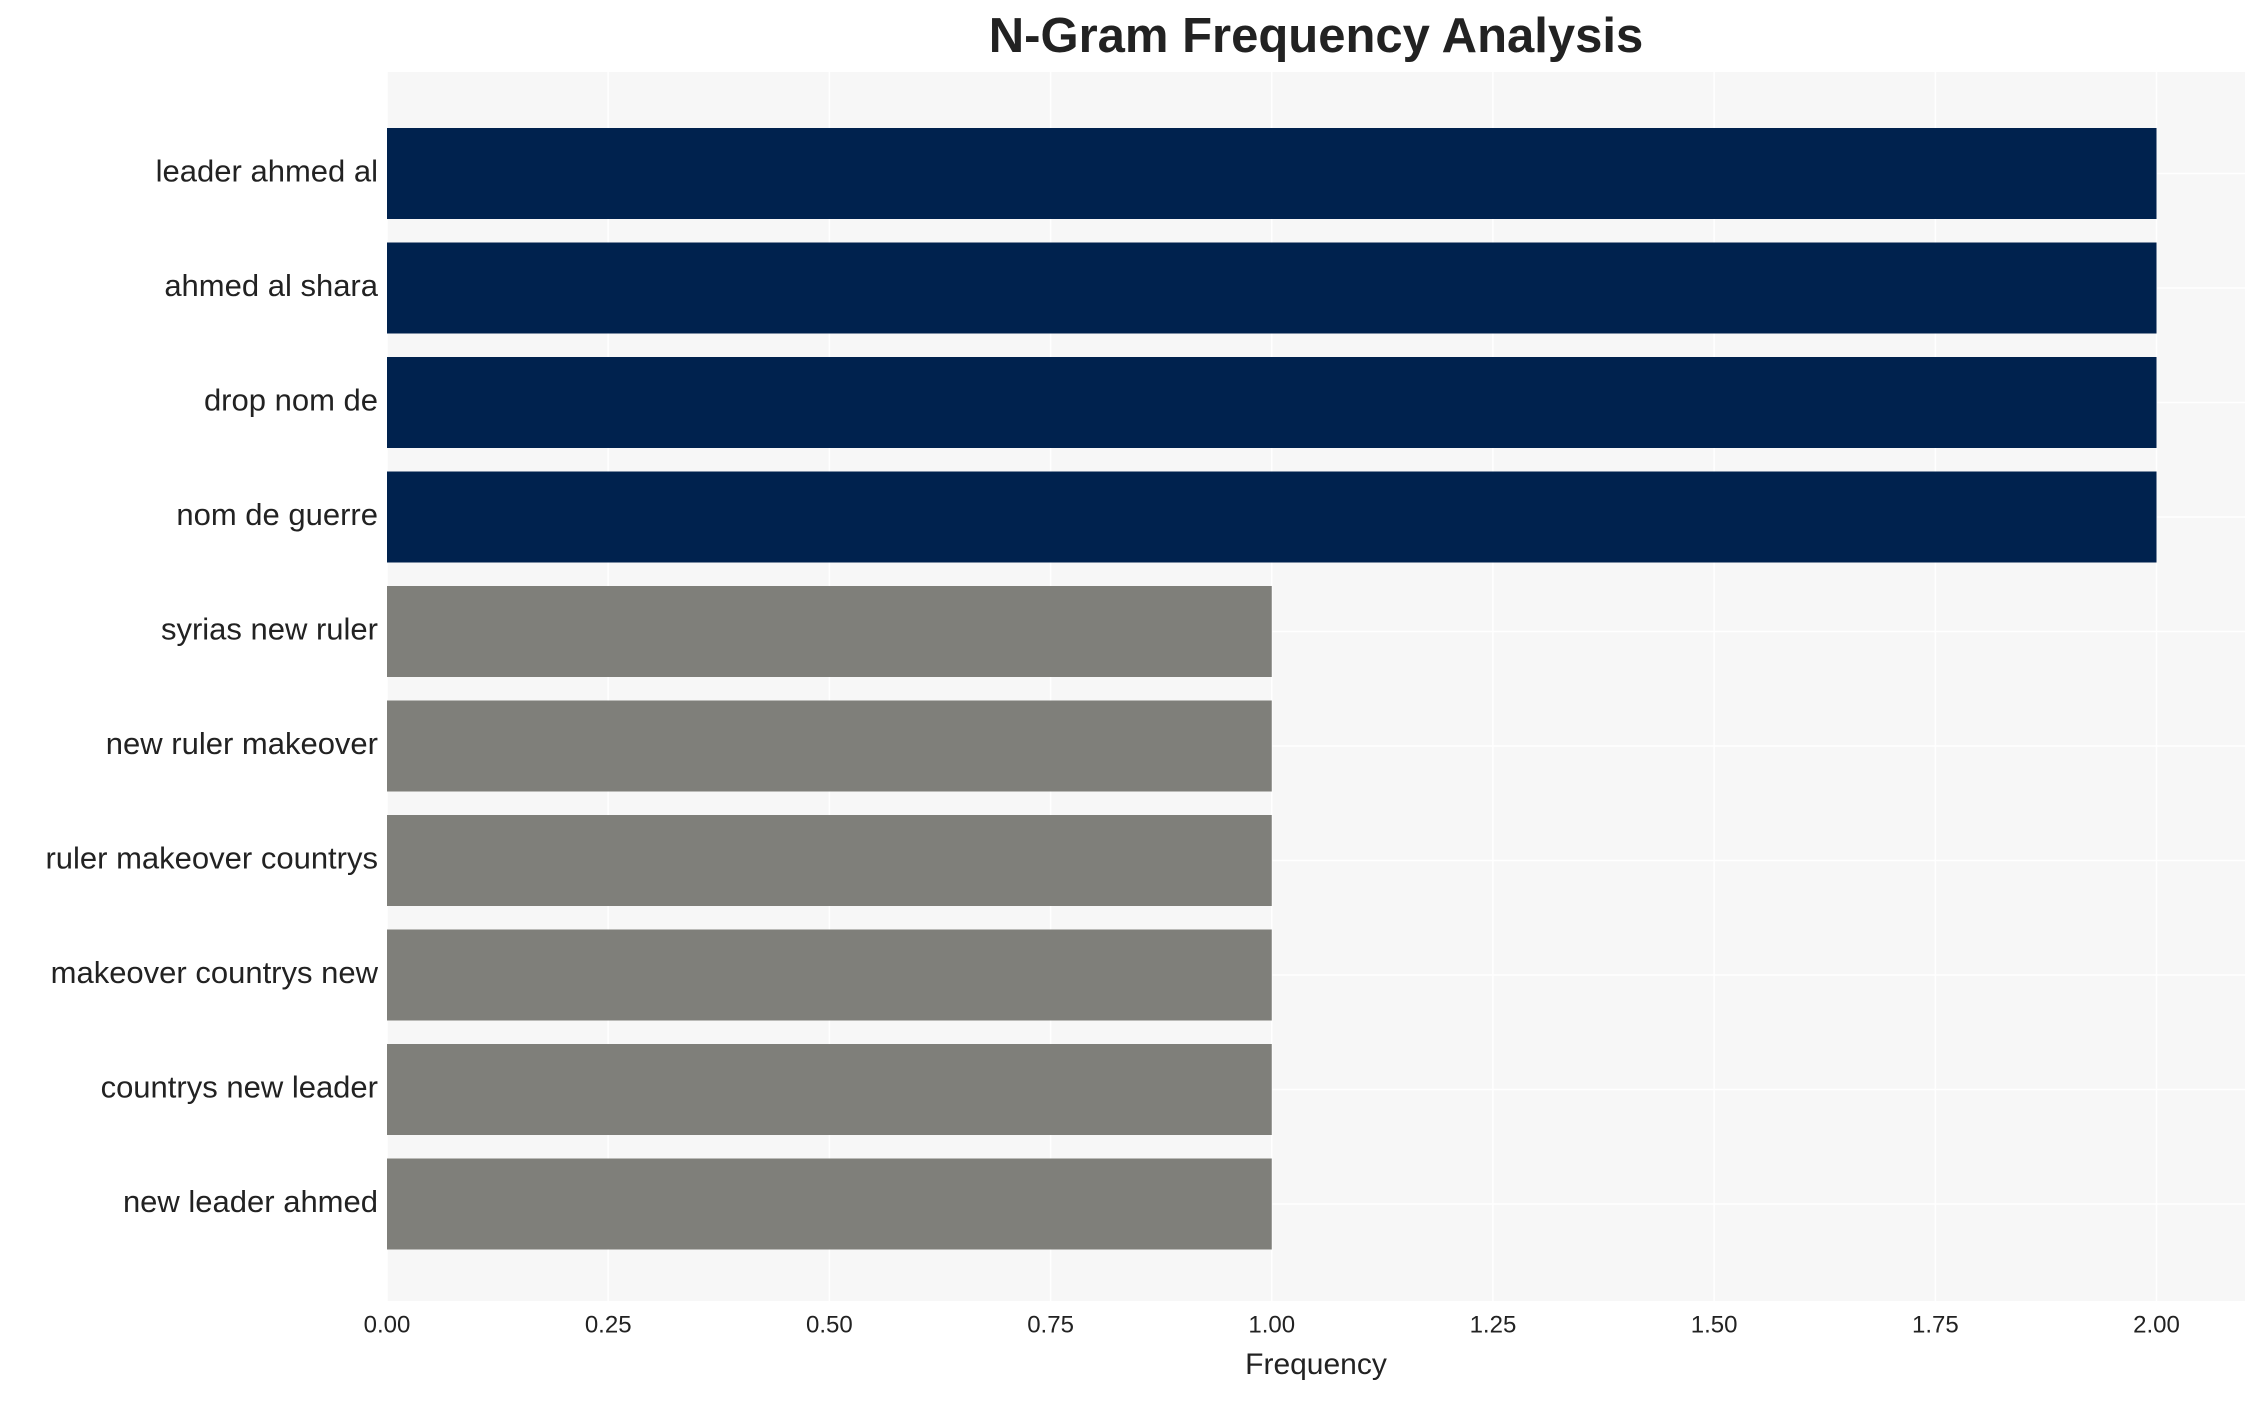  What do you see at coordinates (271, 285) in the screenshot?
I see `y-tick-label: ahmed al shara` at bounding box center [271, 285].